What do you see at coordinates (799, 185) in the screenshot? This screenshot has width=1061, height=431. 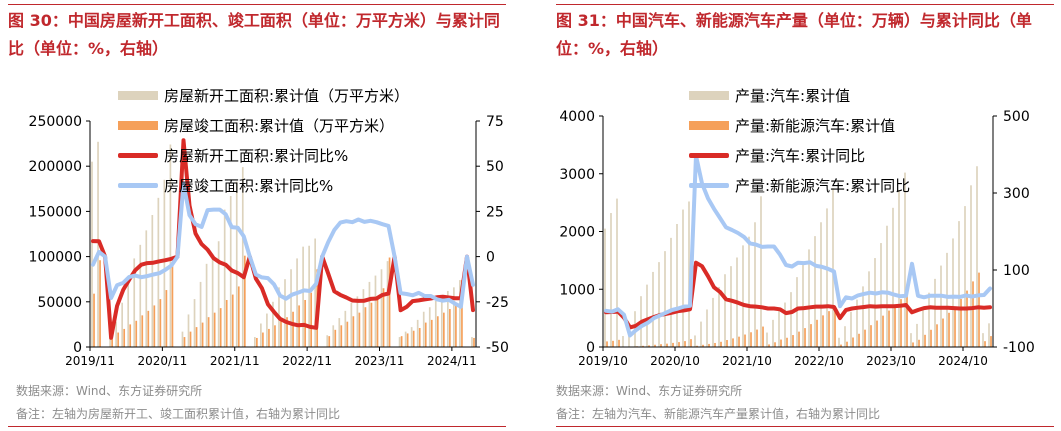 I see `legend-item: 产量:新能源汽车:累计同比` at bounding box center [799, 185].